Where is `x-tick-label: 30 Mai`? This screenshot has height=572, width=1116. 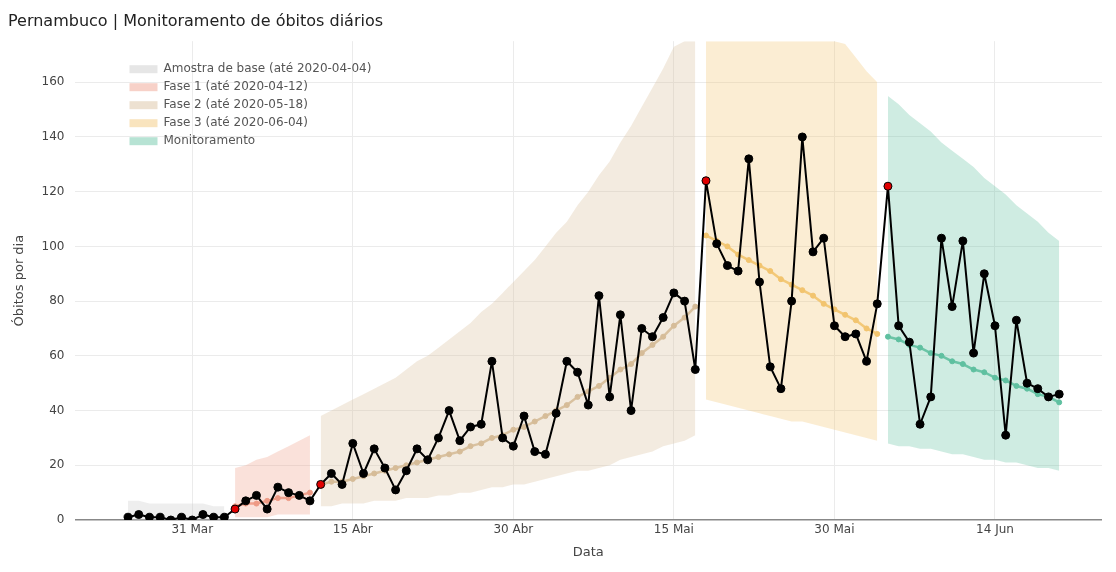 x-tick-label: 30 Mai is located at coordinates (834, 529).